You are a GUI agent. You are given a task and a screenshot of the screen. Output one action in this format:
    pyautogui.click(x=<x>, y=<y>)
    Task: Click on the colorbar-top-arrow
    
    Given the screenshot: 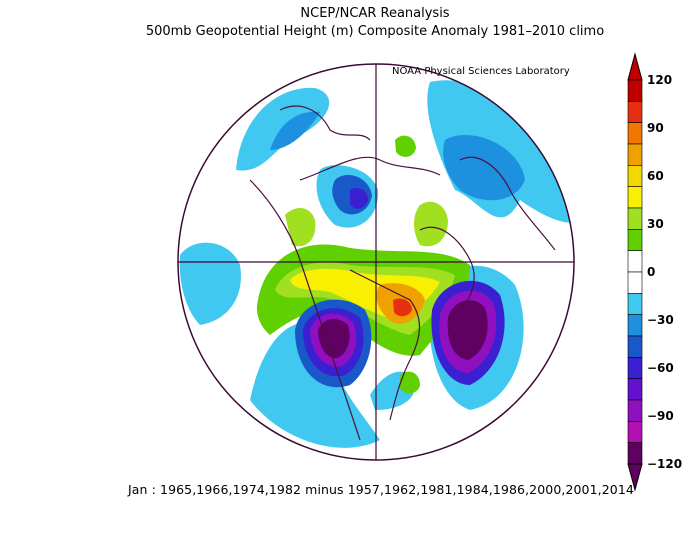 What is the action you would take?
    pyautogui.click(x=635, y=66)
    